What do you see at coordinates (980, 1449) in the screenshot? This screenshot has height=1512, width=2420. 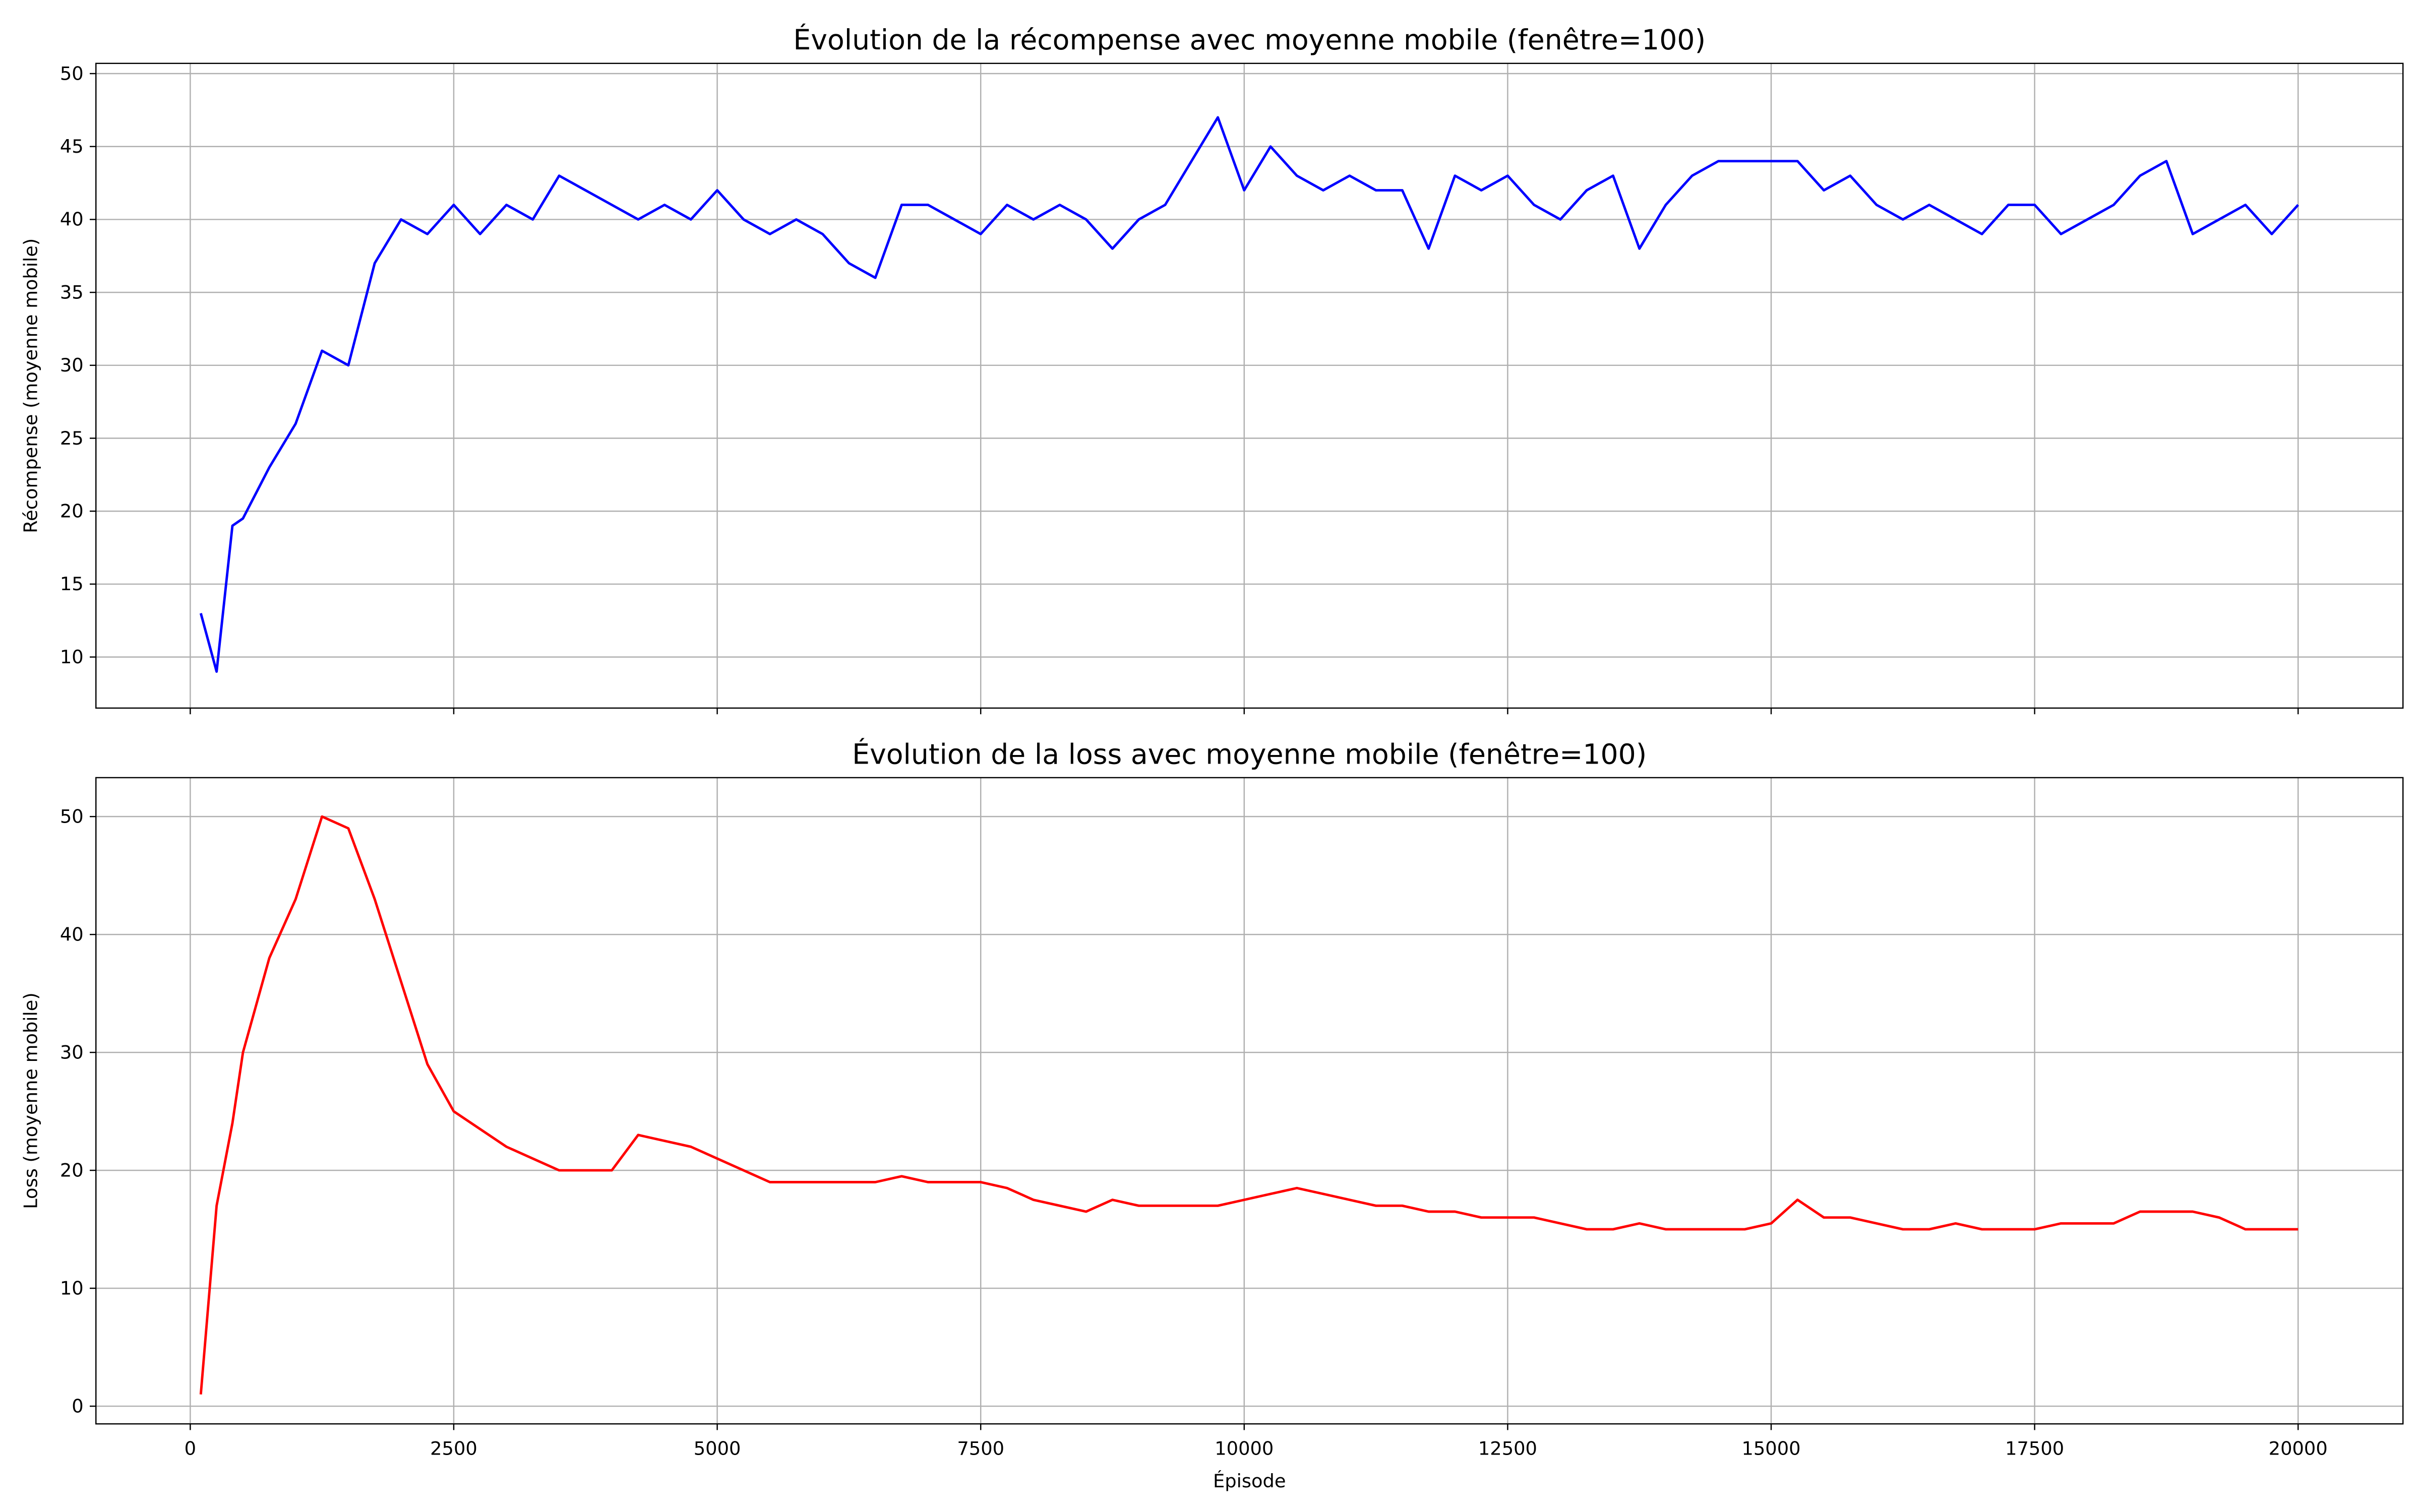 I see `x-tick-label: 7500` at bounding box center [980, 1449].